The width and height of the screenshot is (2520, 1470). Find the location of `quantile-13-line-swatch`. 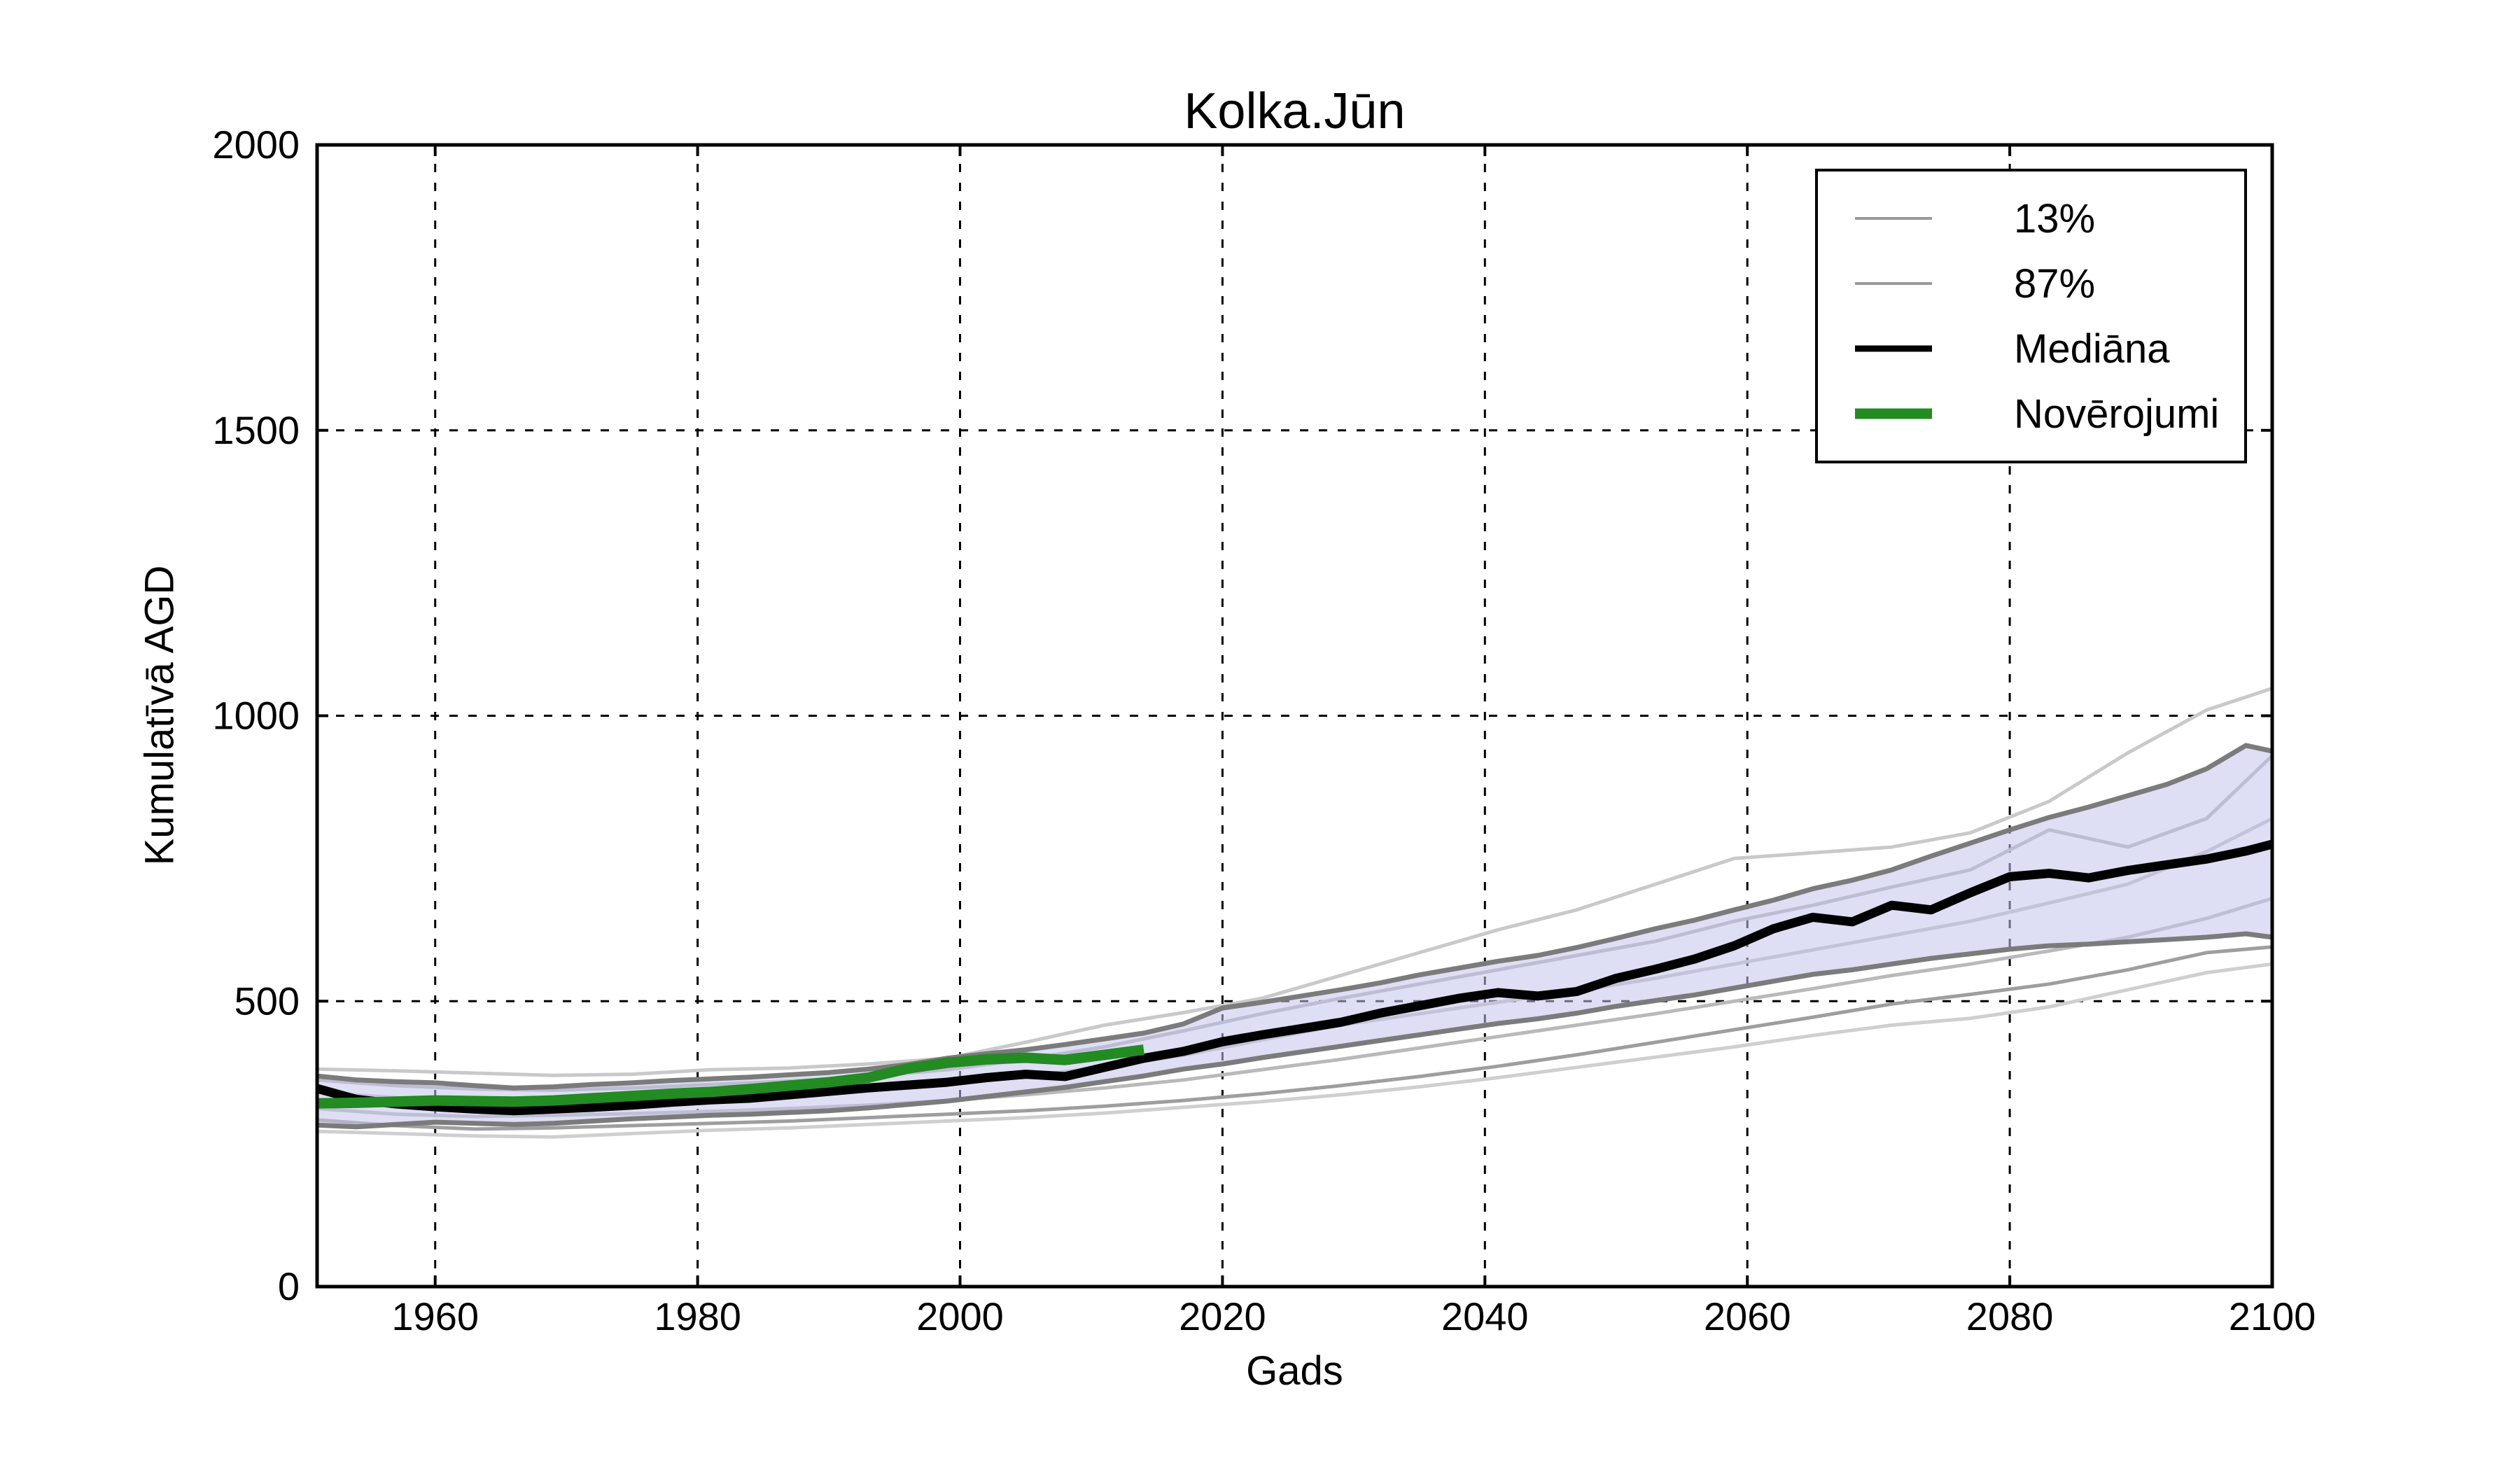

quantile-13-line-swatch is located at coordinates (1893, 218).